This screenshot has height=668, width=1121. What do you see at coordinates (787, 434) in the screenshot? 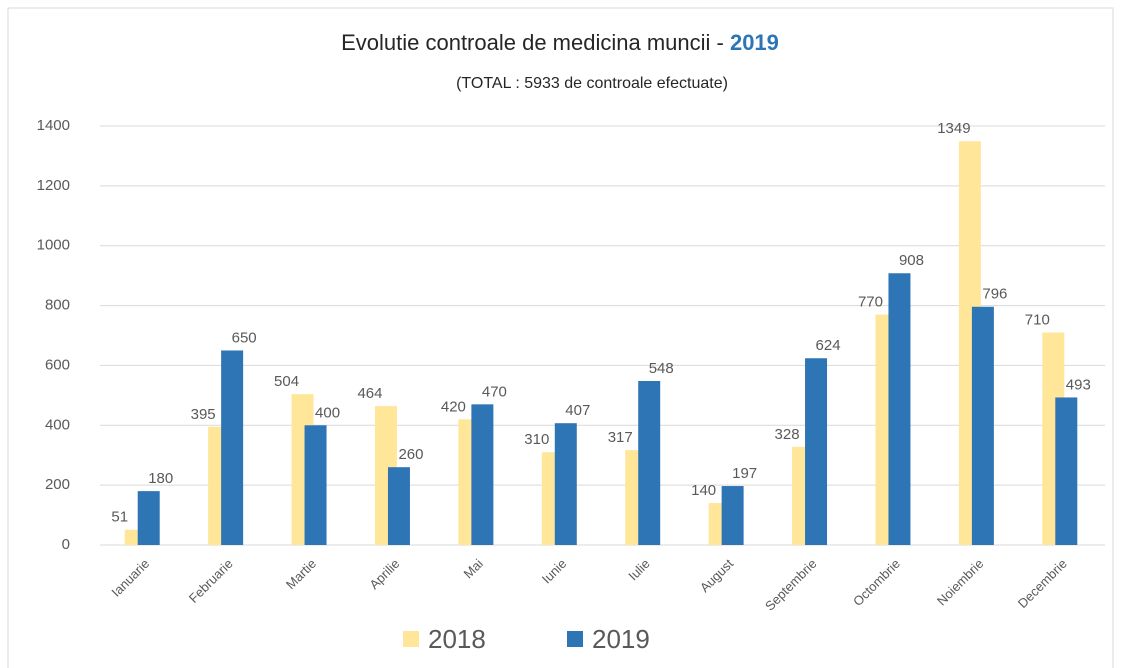
I see `data-label: 328` at bounding box center [787, 434].